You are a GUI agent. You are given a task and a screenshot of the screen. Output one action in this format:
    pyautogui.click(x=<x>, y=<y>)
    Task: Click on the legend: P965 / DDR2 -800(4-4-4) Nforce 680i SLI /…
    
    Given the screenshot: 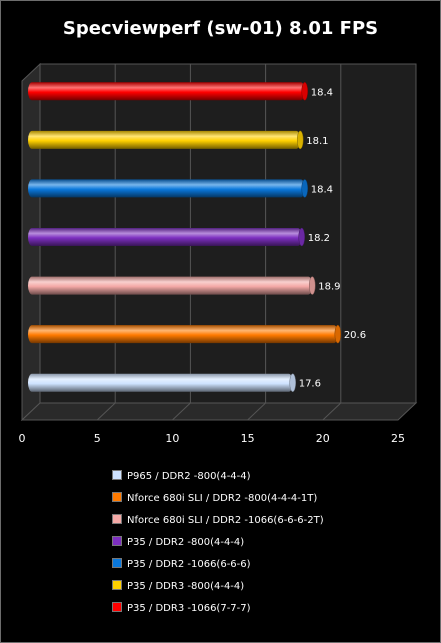 What is the action you would take?
    pyautogui.click(x=218, y=543)
    